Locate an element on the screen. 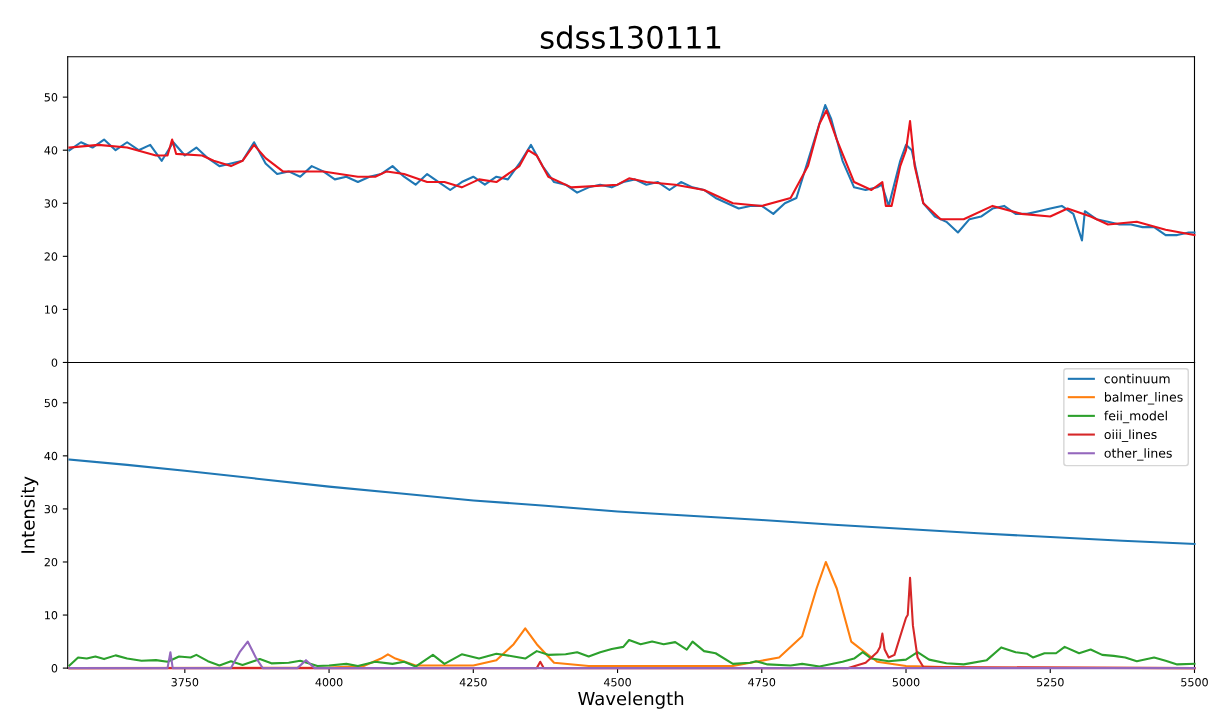 This screenshot has width=1209, height=710. chart-title: sdss130111 is located at coordinates (630, 37).